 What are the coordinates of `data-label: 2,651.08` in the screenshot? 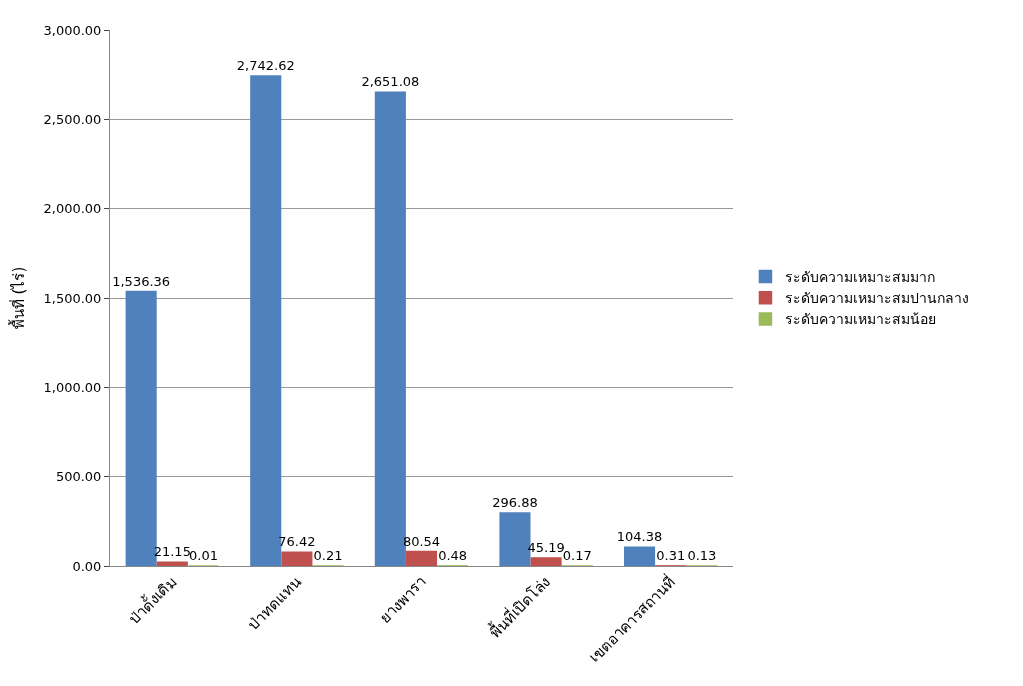 It's located at (390, 82).